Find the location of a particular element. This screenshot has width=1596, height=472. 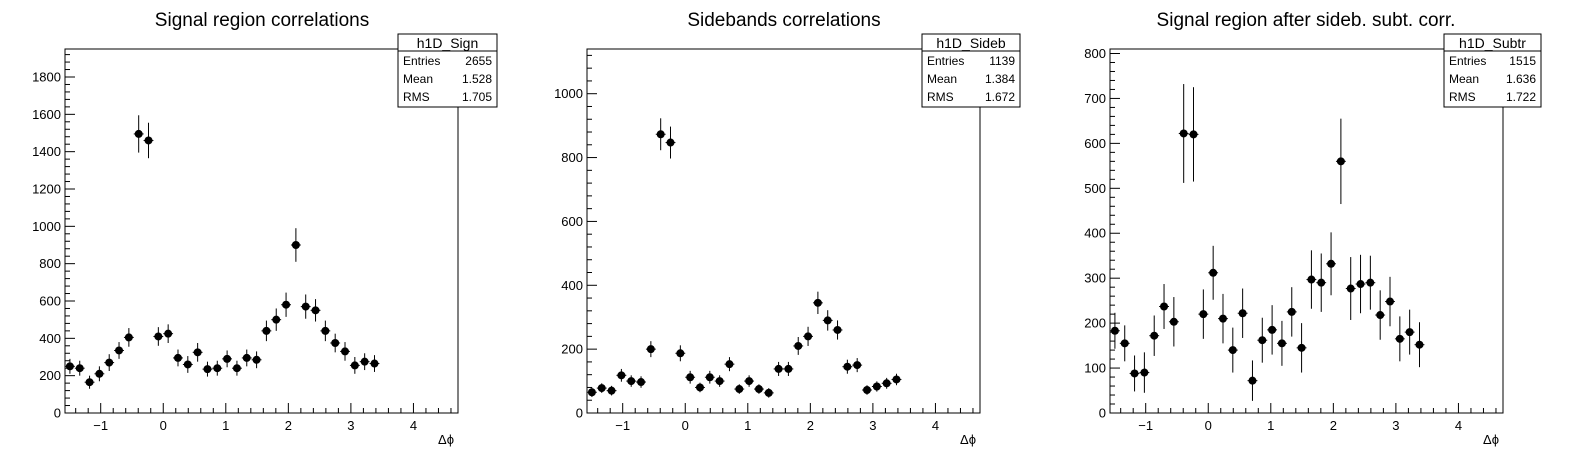

stats-histogram-name: h1D_Subtr is located at coordinates (1492, 43).